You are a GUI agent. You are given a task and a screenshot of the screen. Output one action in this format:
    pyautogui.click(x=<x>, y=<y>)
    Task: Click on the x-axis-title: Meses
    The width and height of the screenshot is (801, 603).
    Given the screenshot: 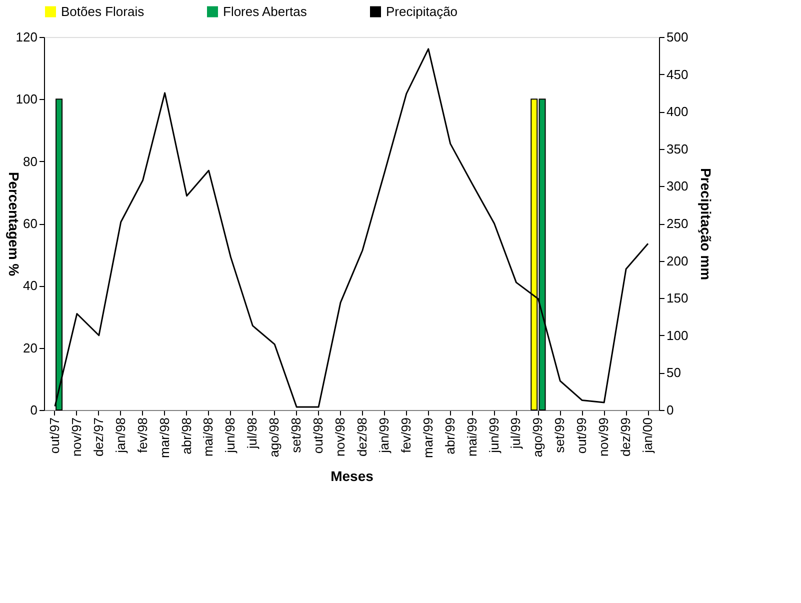 What is the action you would take?
    pyautogui.click(x=352, y=476)
    